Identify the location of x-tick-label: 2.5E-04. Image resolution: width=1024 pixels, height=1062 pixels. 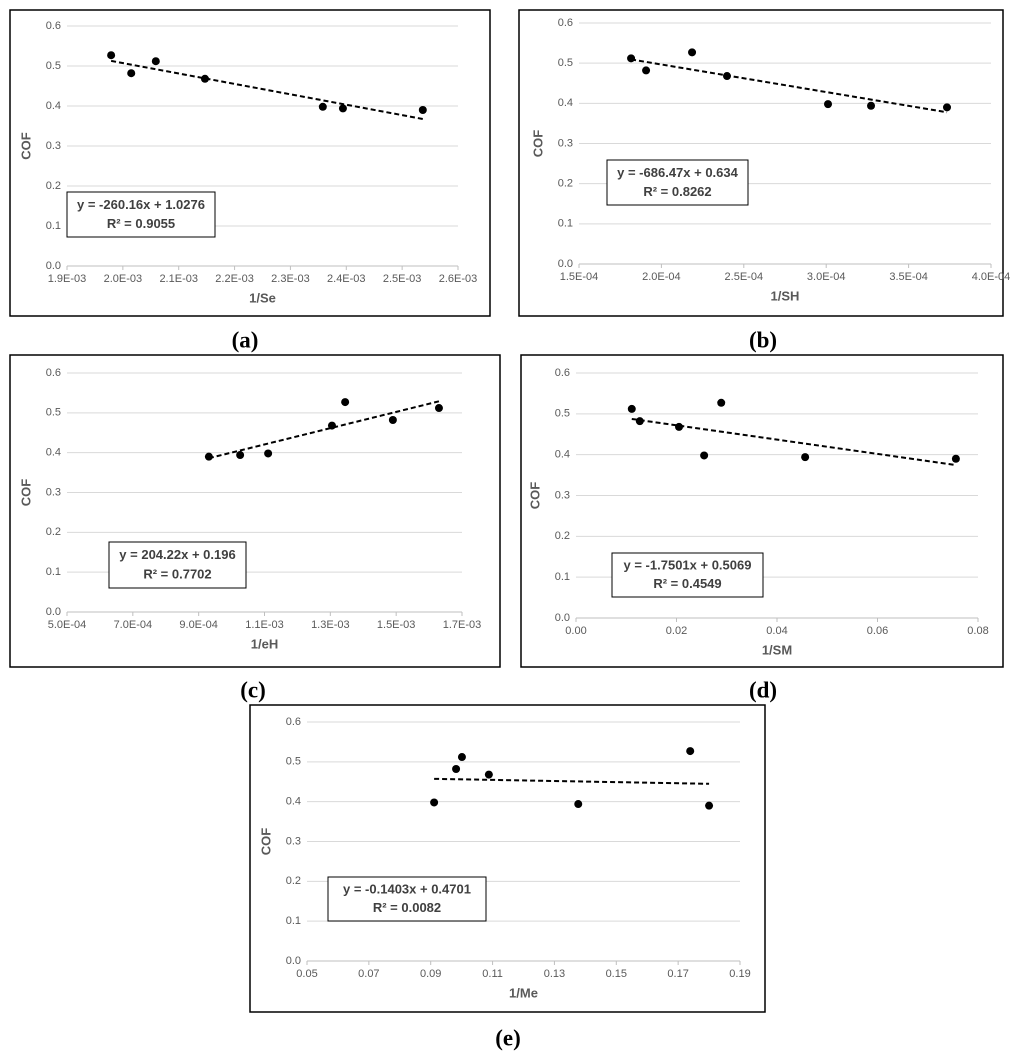
(744, 277).